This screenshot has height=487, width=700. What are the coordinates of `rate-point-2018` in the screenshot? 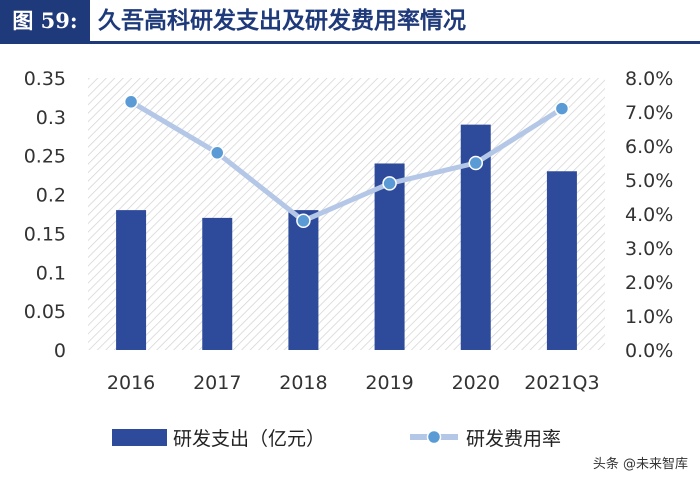 It's located at (303, 221).